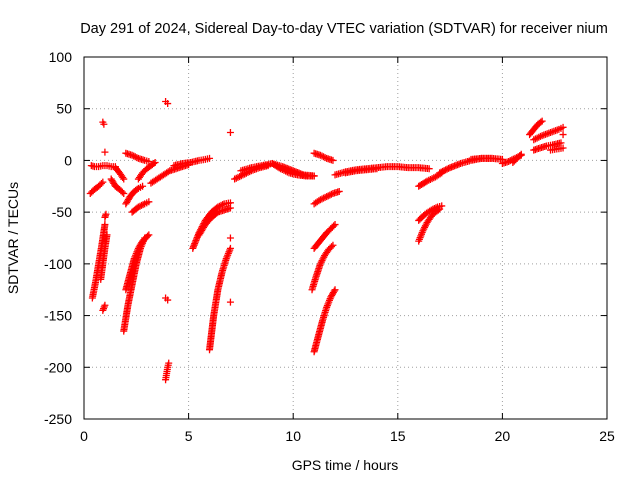 The height and width of the screenshot is (480, 640). Describe the element at coordinates (503, 436) in the screenshot. I see `x-tick-label: 20` at that location.